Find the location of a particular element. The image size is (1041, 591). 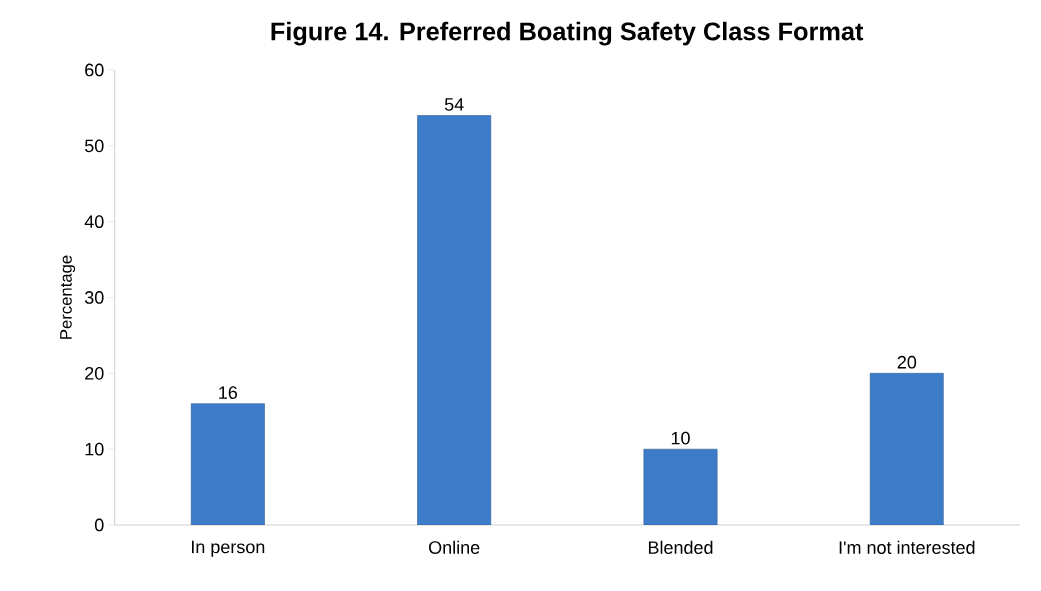

y-tick-label: 60 is located at coordinates (94, 70).